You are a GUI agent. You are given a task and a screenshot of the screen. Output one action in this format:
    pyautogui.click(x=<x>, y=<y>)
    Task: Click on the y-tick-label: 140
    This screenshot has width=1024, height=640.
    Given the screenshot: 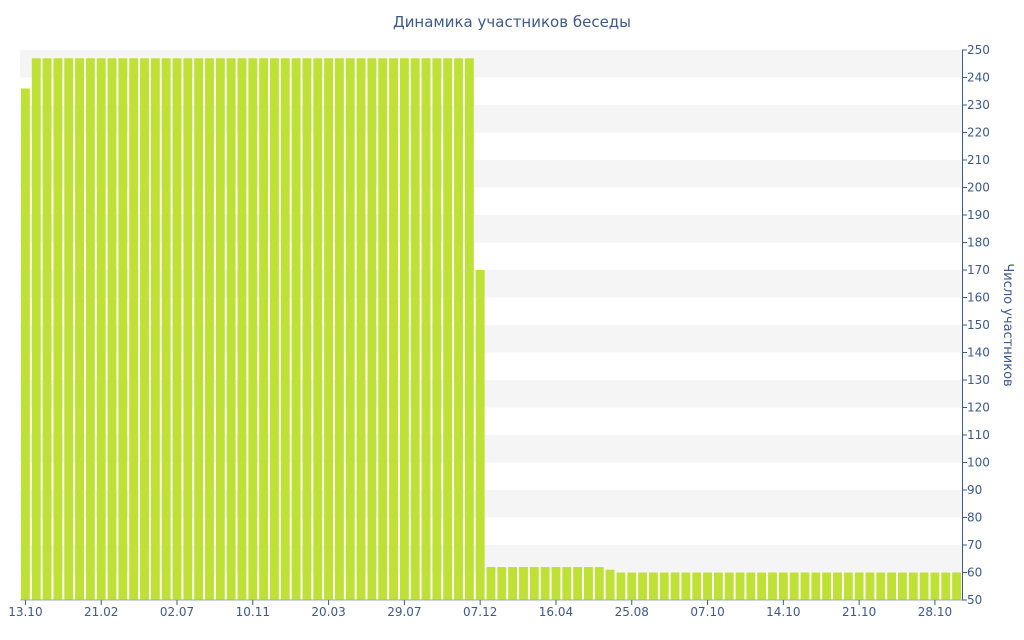 What is the action you would take?
    pyautogui.click(x=978, y=353)
    